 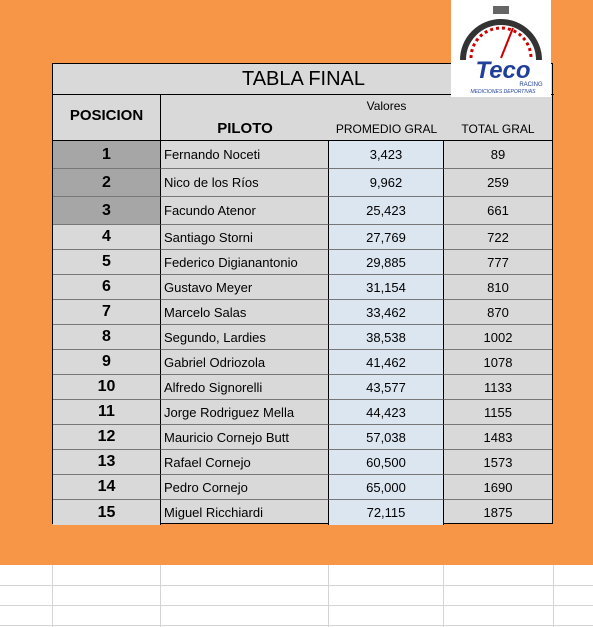 What do you see at coordinates (245, 155) in the screenshot?
I see `pilot-name: Fernando Noceti` at bounding box center [245, 155].